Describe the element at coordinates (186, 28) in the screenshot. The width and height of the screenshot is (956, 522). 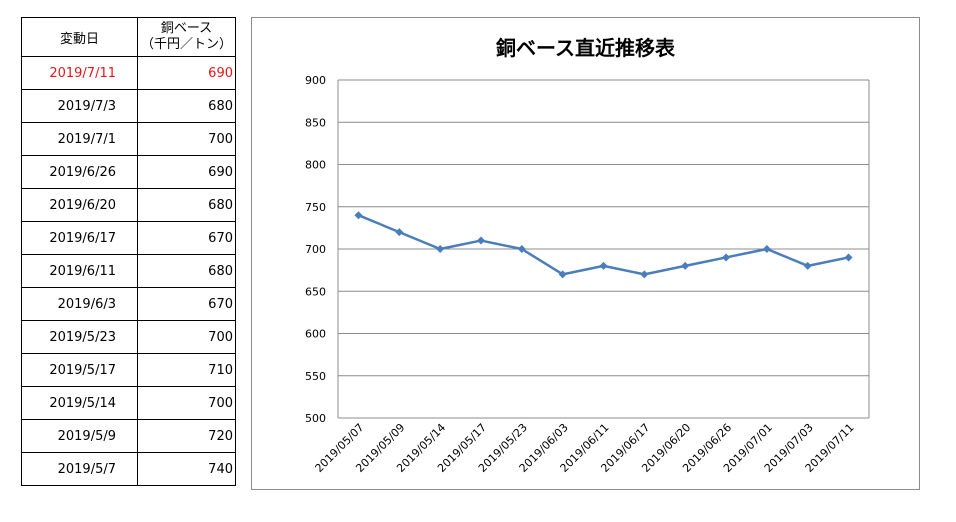
I see `header-price-line1: 銅ベース` at that location.